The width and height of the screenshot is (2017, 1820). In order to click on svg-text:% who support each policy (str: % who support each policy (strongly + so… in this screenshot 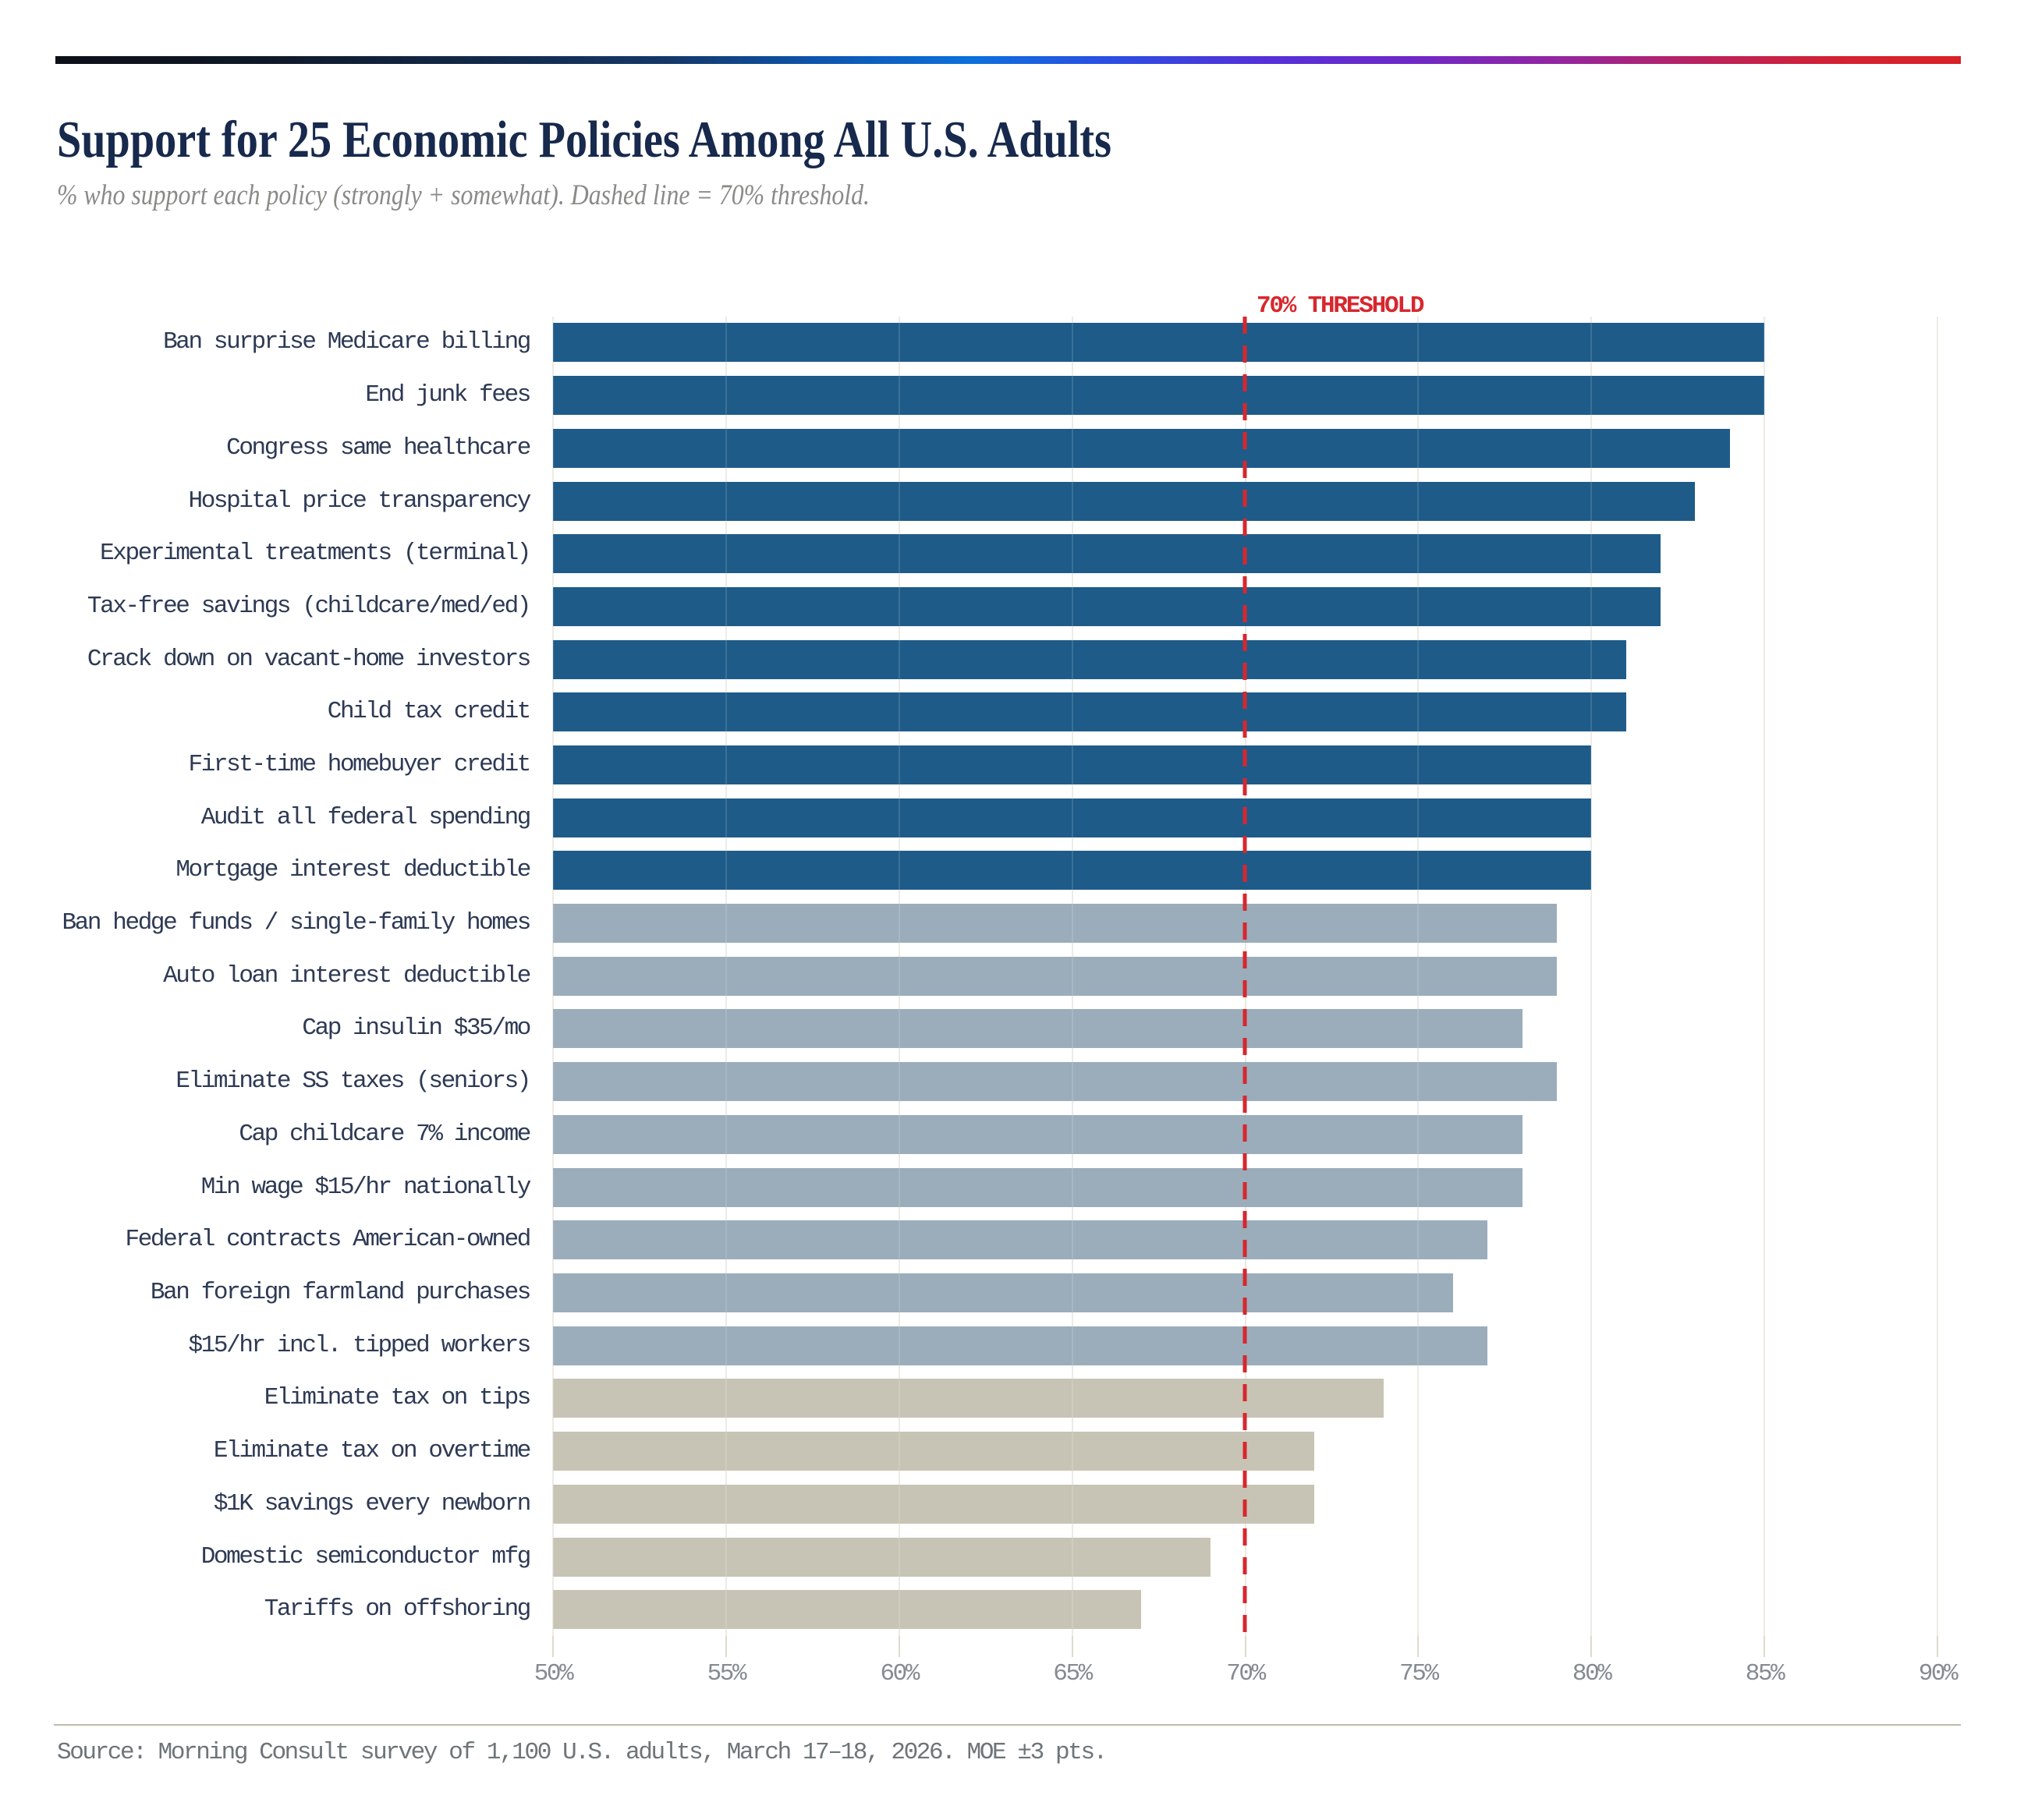, I will do `click(463, 195)`.